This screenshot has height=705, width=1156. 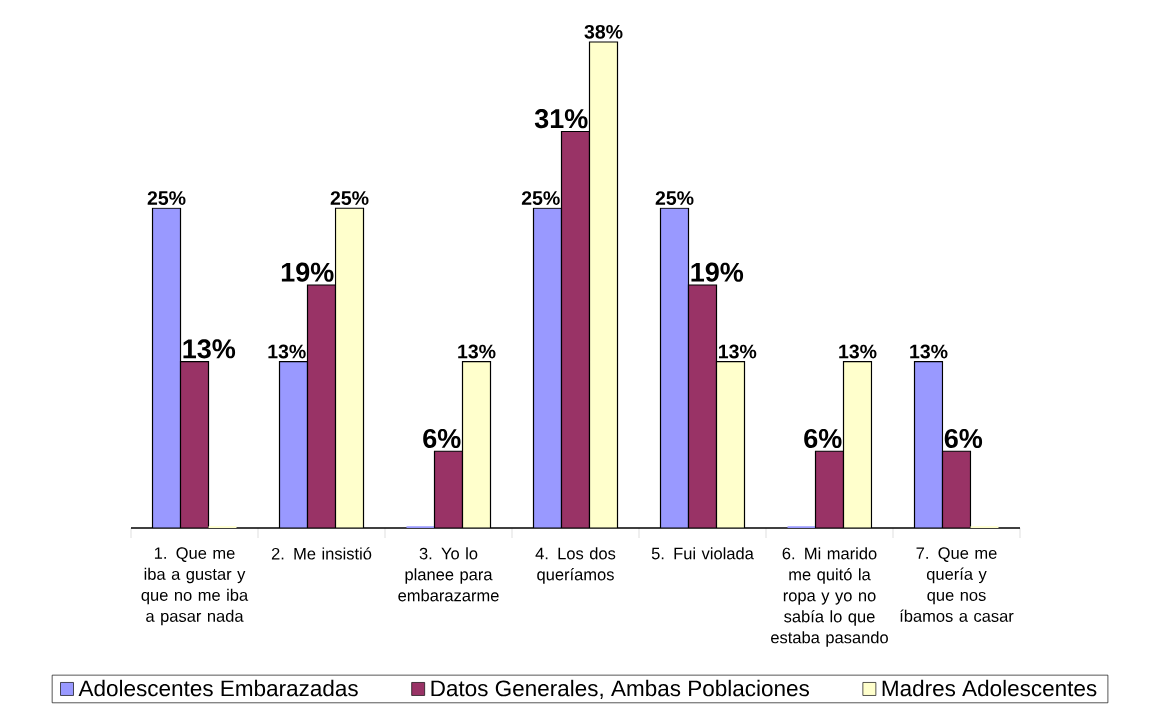 What do you see at coordinates (321, 553) in the screenshot?
I see `x-tick-label: 2. Me insistió` at bounding box center [321, 553].